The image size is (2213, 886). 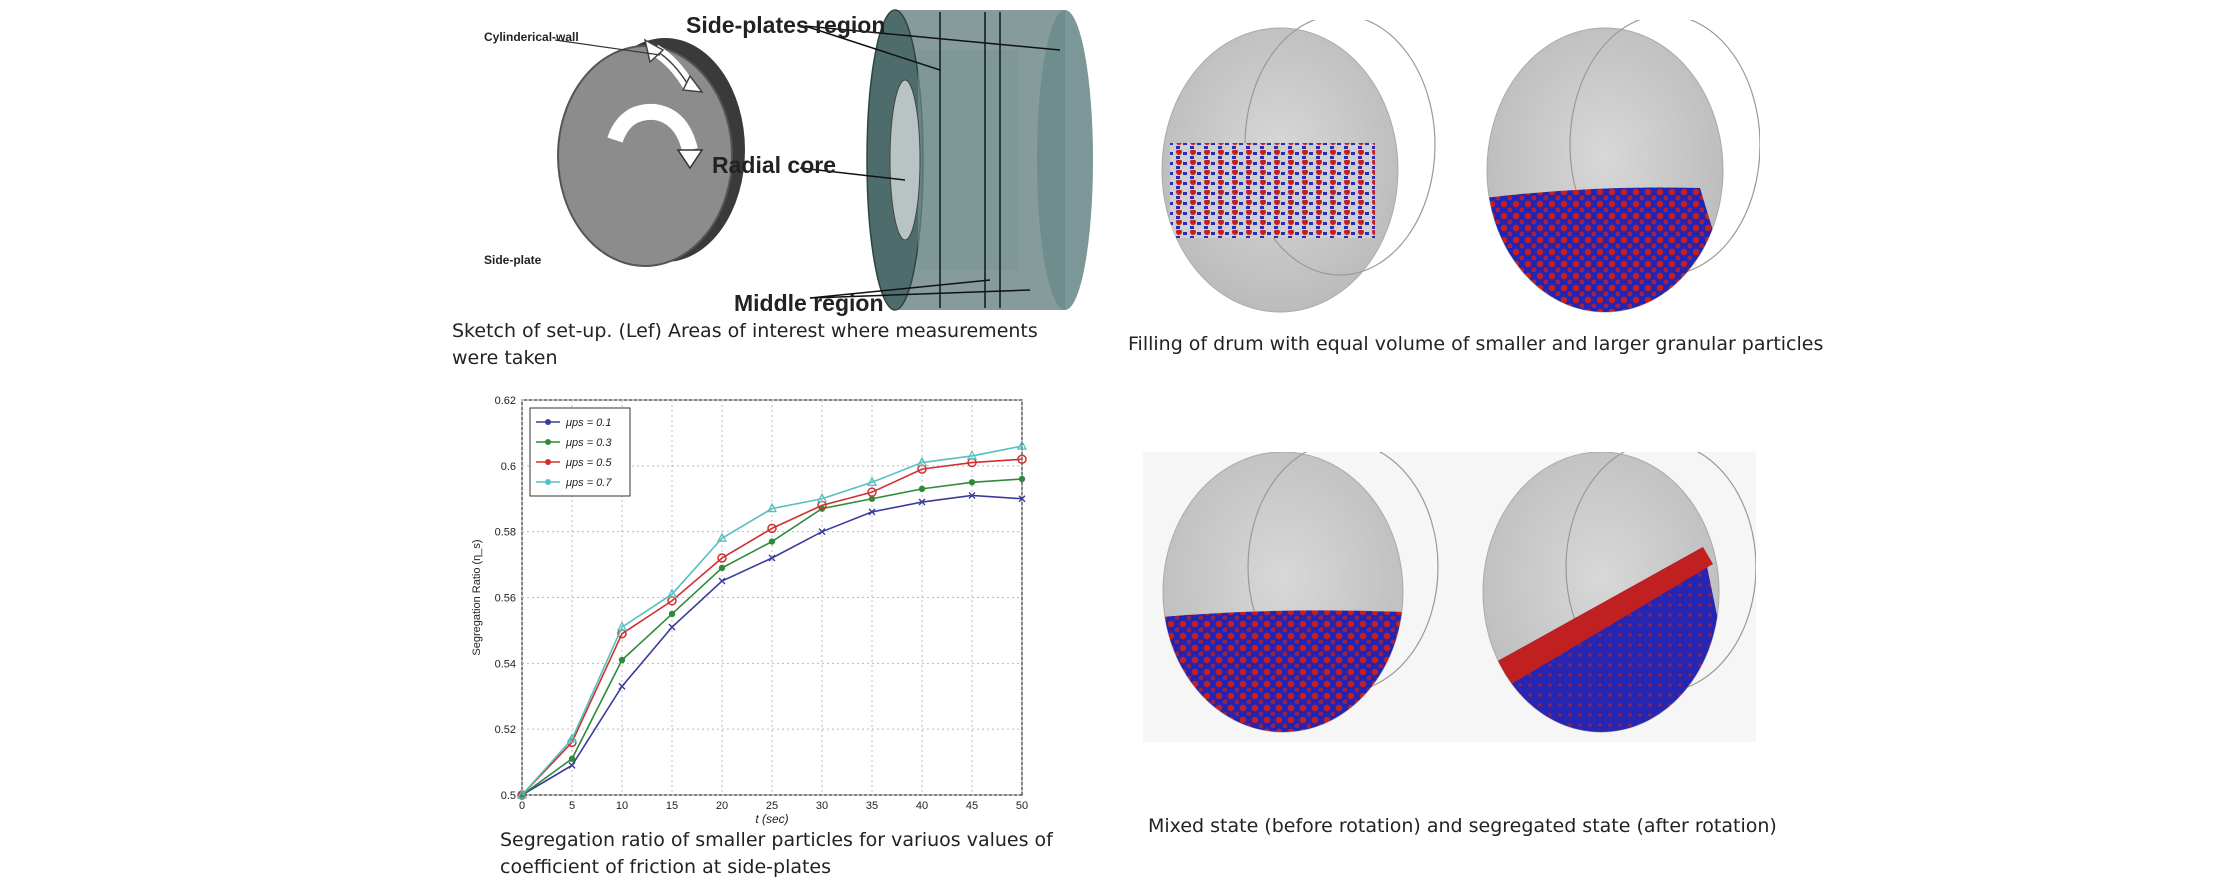 What do you see at coordinates (922, 806) in the screenshot?
I see `x-tick-label: 40` at bounding box center [922, 806].